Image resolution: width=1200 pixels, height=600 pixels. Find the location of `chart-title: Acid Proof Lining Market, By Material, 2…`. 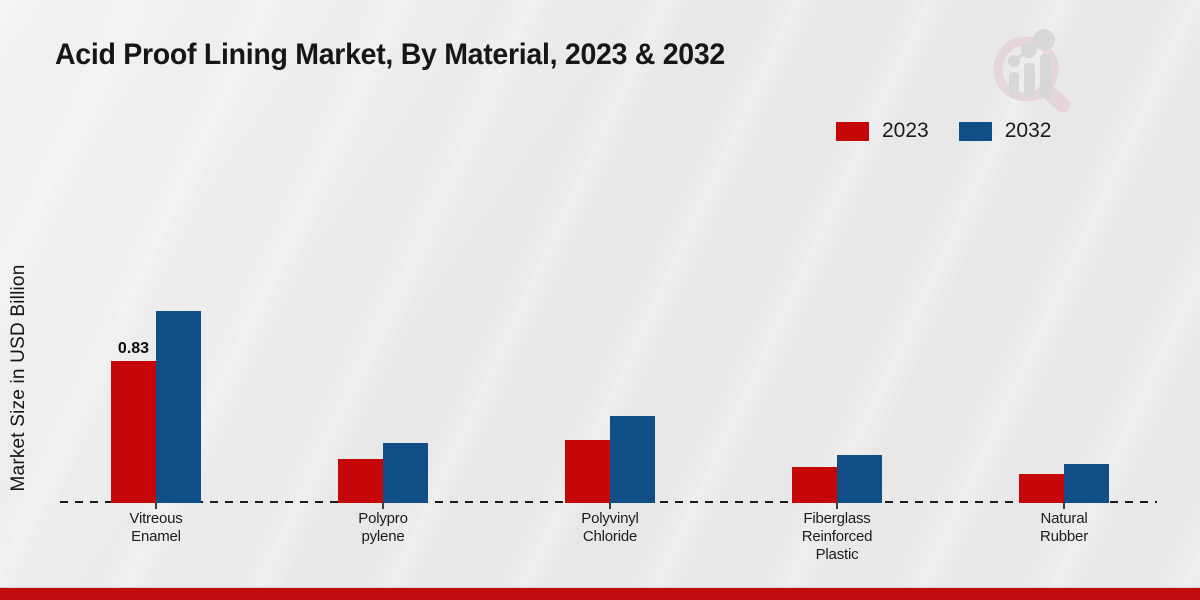

chart-title: Acid Proof Lining Market, By Material, 2… is located at coordinates (390, 54).